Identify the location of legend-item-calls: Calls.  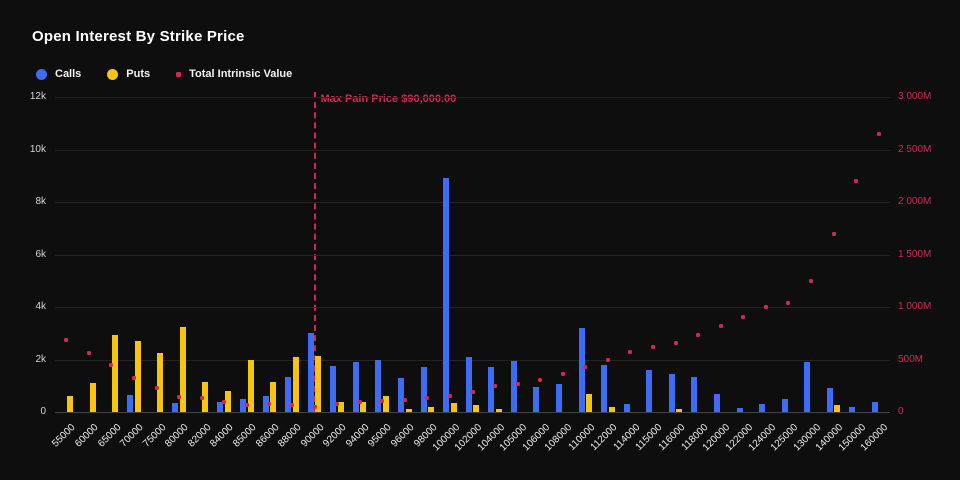
(58, 74).